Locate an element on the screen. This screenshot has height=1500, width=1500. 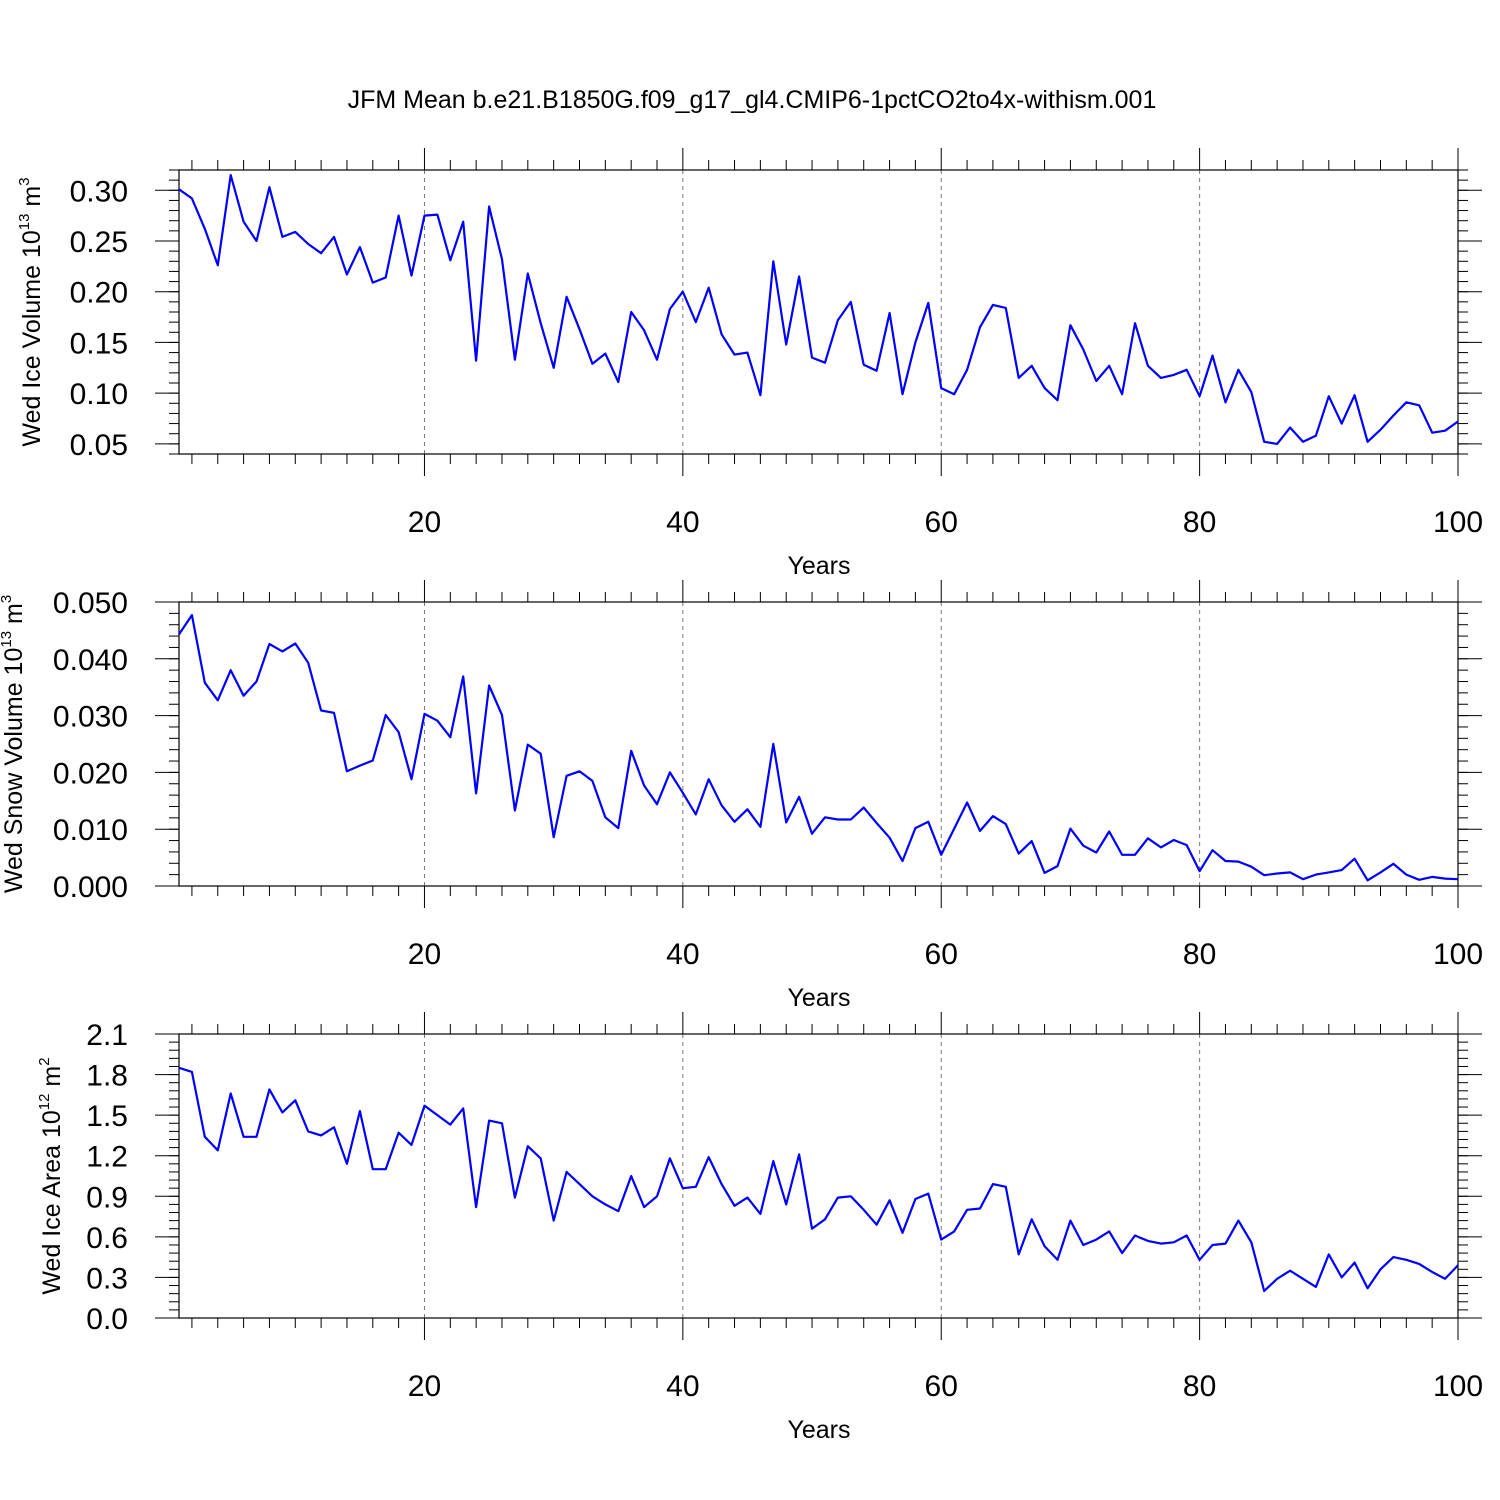
y-tick-label: 0.05 is located at coordinates (99, 445).